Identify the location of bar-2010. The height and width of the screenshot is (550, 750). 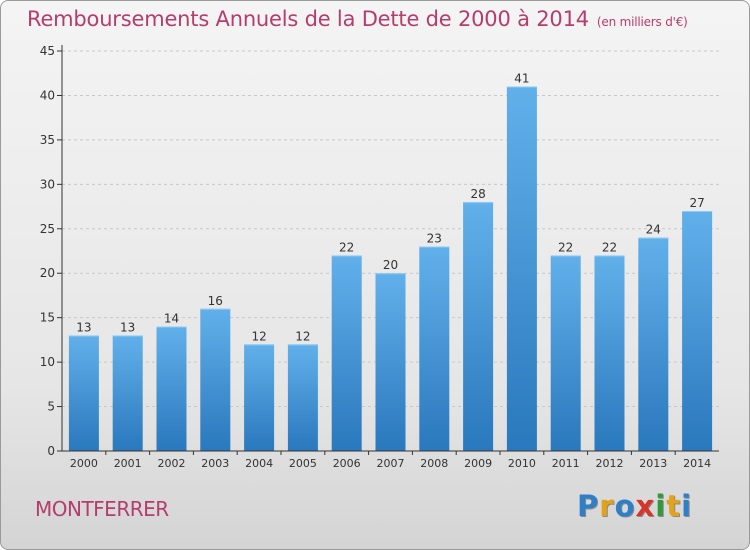
(521, 269).